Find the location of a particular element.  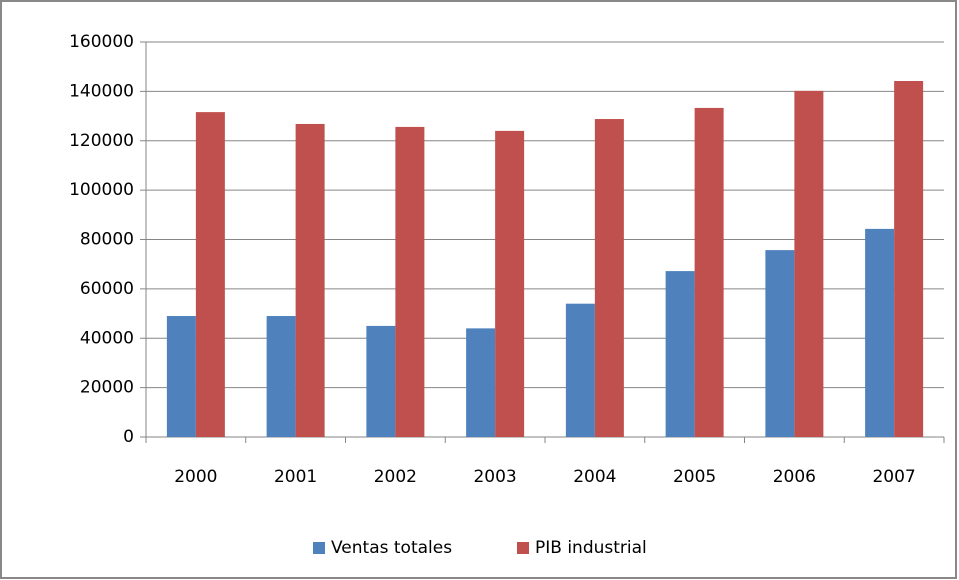

x-tick-label: 2001 is located at coordinates (295, 477).